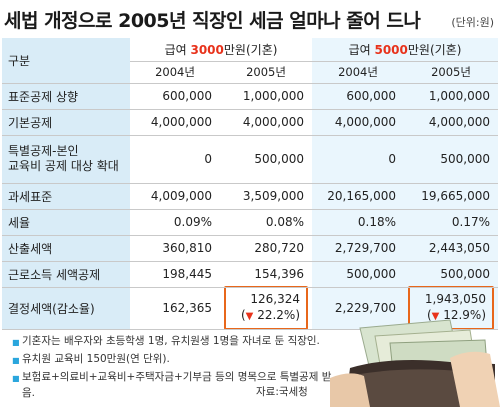 The image size is (500, 407). I want to click on table-cell: 2,229,700, so click(358, 308).